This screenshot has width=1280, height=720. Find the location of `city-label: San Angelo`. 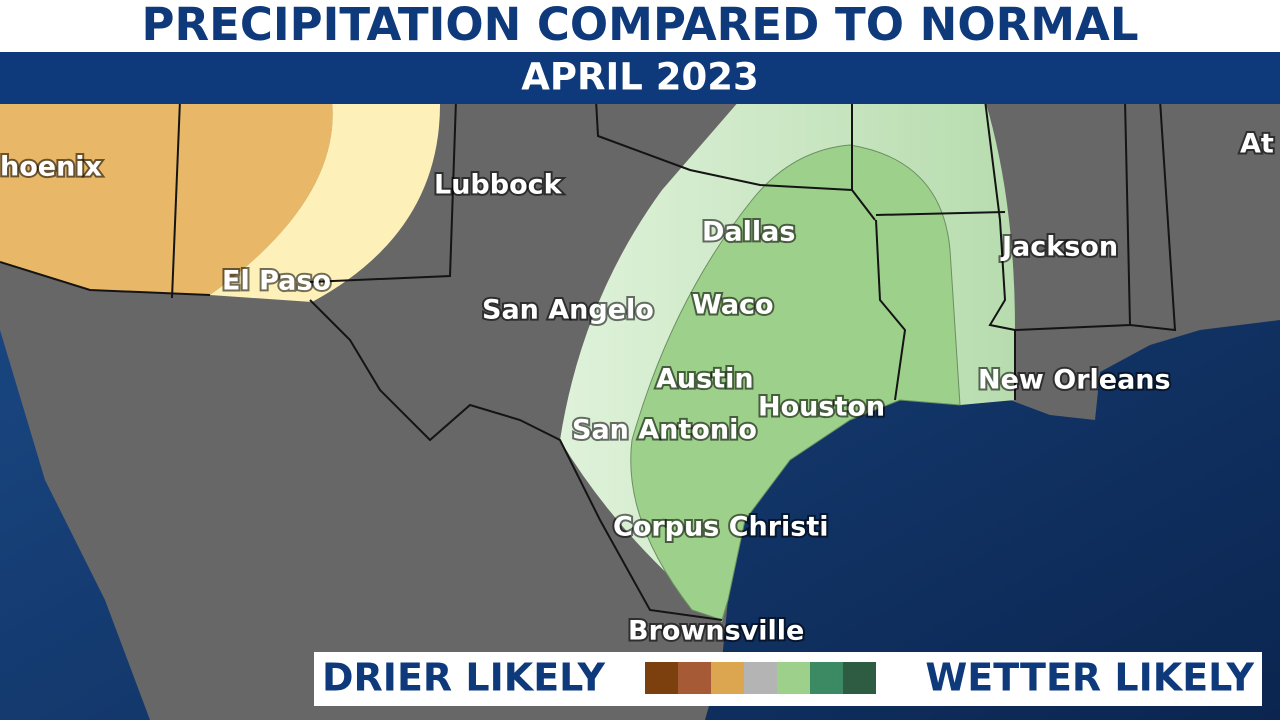

city-label: San Angelo is located at coordinates (568, 310).